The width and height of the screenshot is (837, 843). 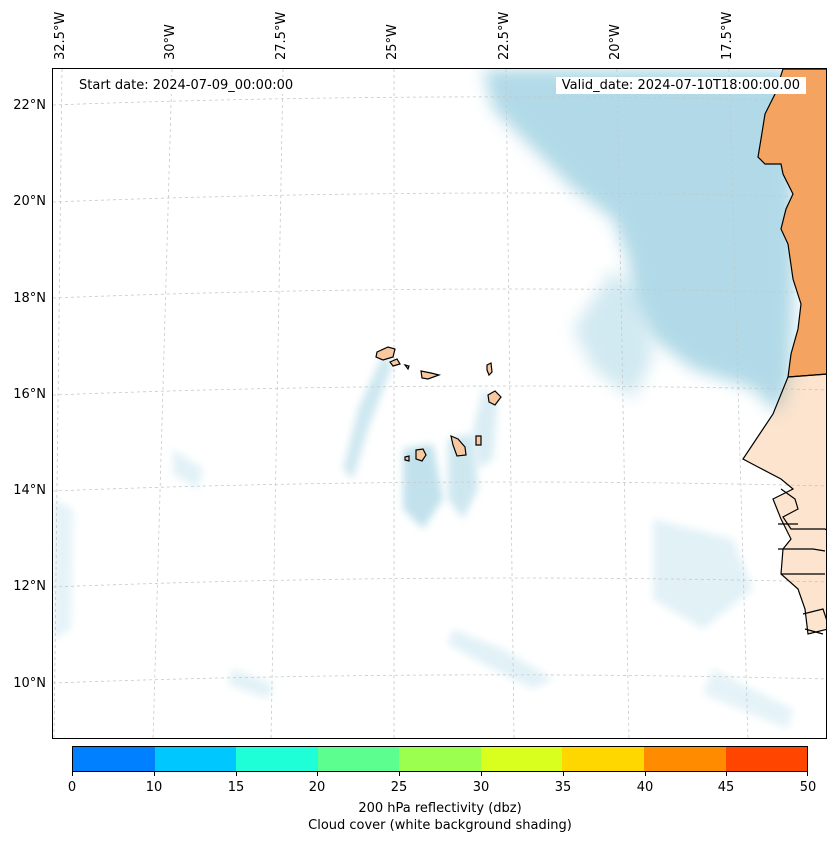 What do you see at coordinates (791, 223) in the screenshot?
I see `land-africa-north` at bounding box center [791, 223].